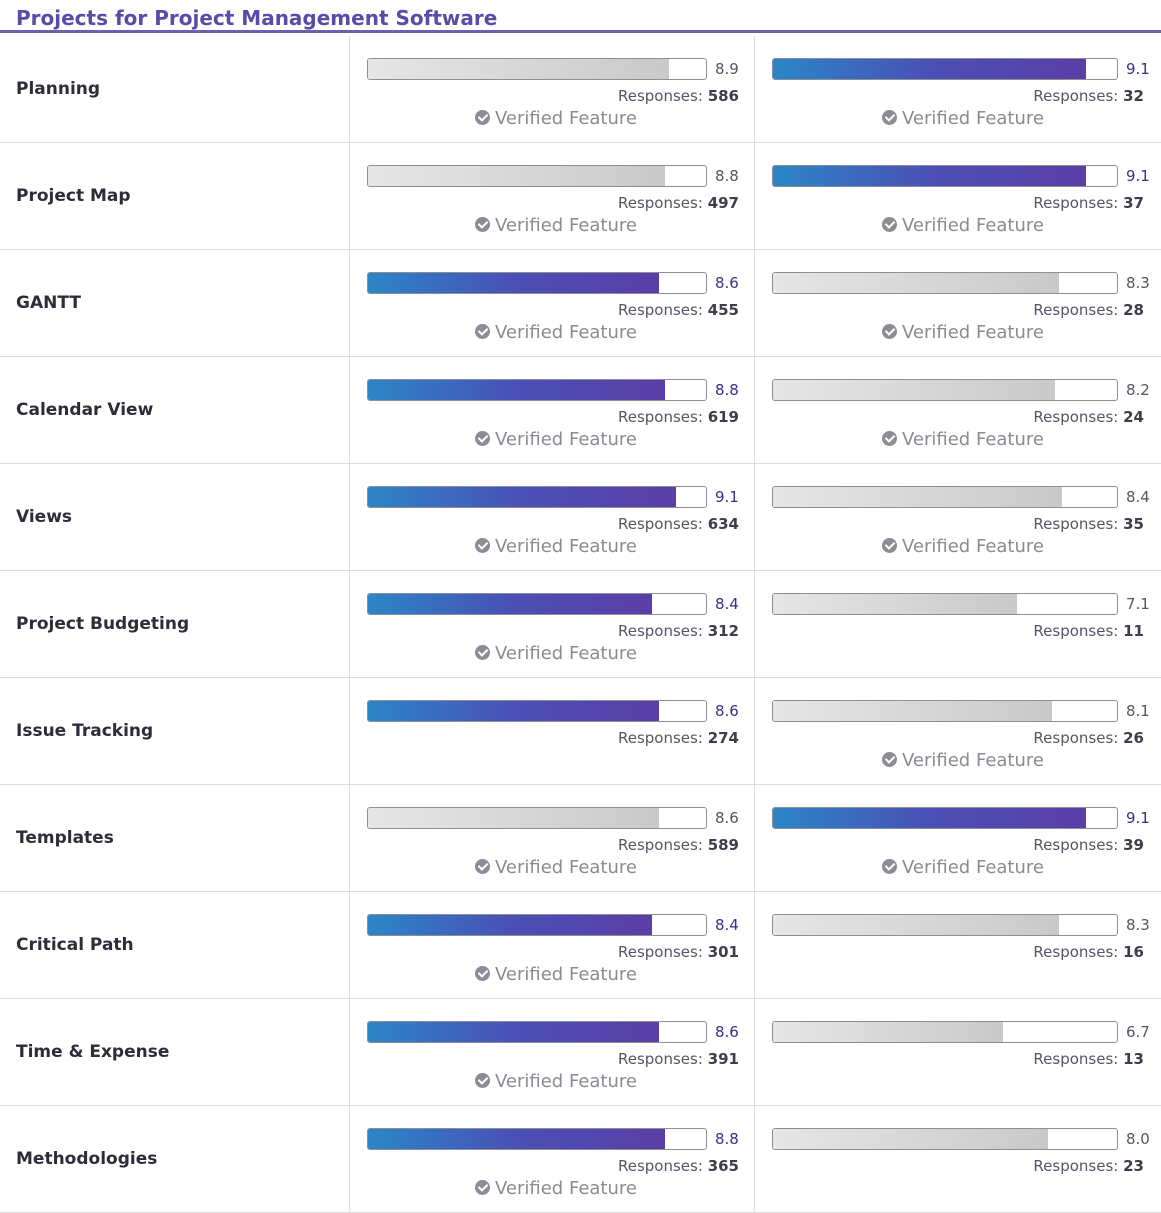 This screenshot has height=1213, width=1161. Describe the element at coordinates (1138, 711) in the screenshot. I see `score-label: 8.1` at that location.